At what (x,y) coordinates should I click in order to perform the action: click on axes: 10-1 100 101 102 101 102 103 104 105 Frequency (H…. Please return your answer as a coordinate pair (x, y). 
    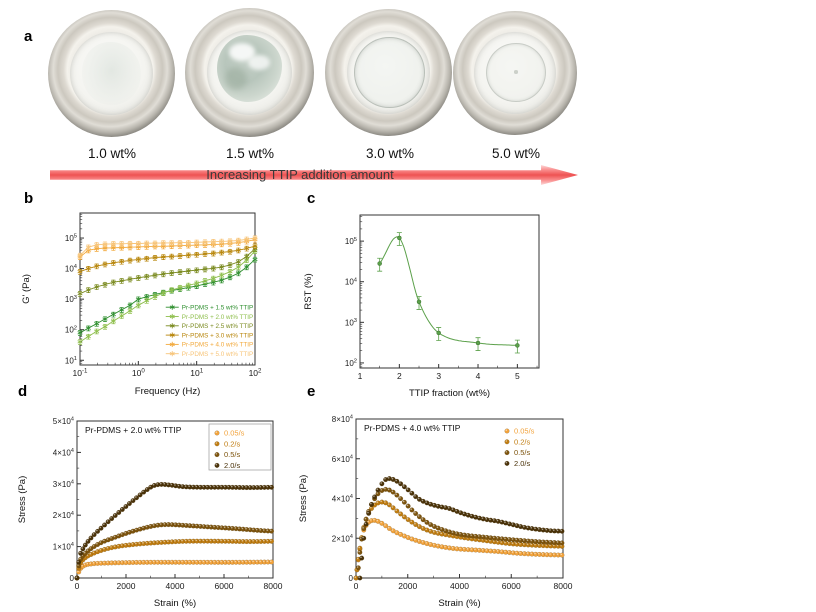
    Looking at the image, I should click on (141, 304).